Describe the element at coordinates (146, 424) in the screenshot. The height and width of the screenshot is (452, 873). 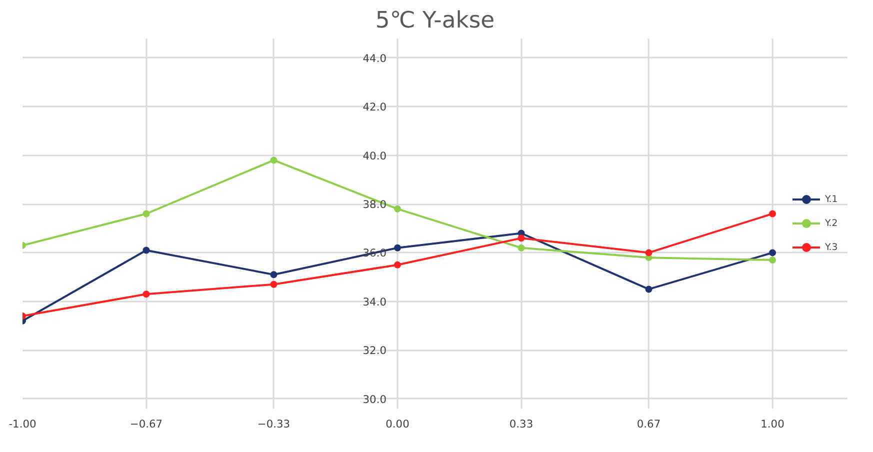
I see `x-tick-label: −0.67` at that location.